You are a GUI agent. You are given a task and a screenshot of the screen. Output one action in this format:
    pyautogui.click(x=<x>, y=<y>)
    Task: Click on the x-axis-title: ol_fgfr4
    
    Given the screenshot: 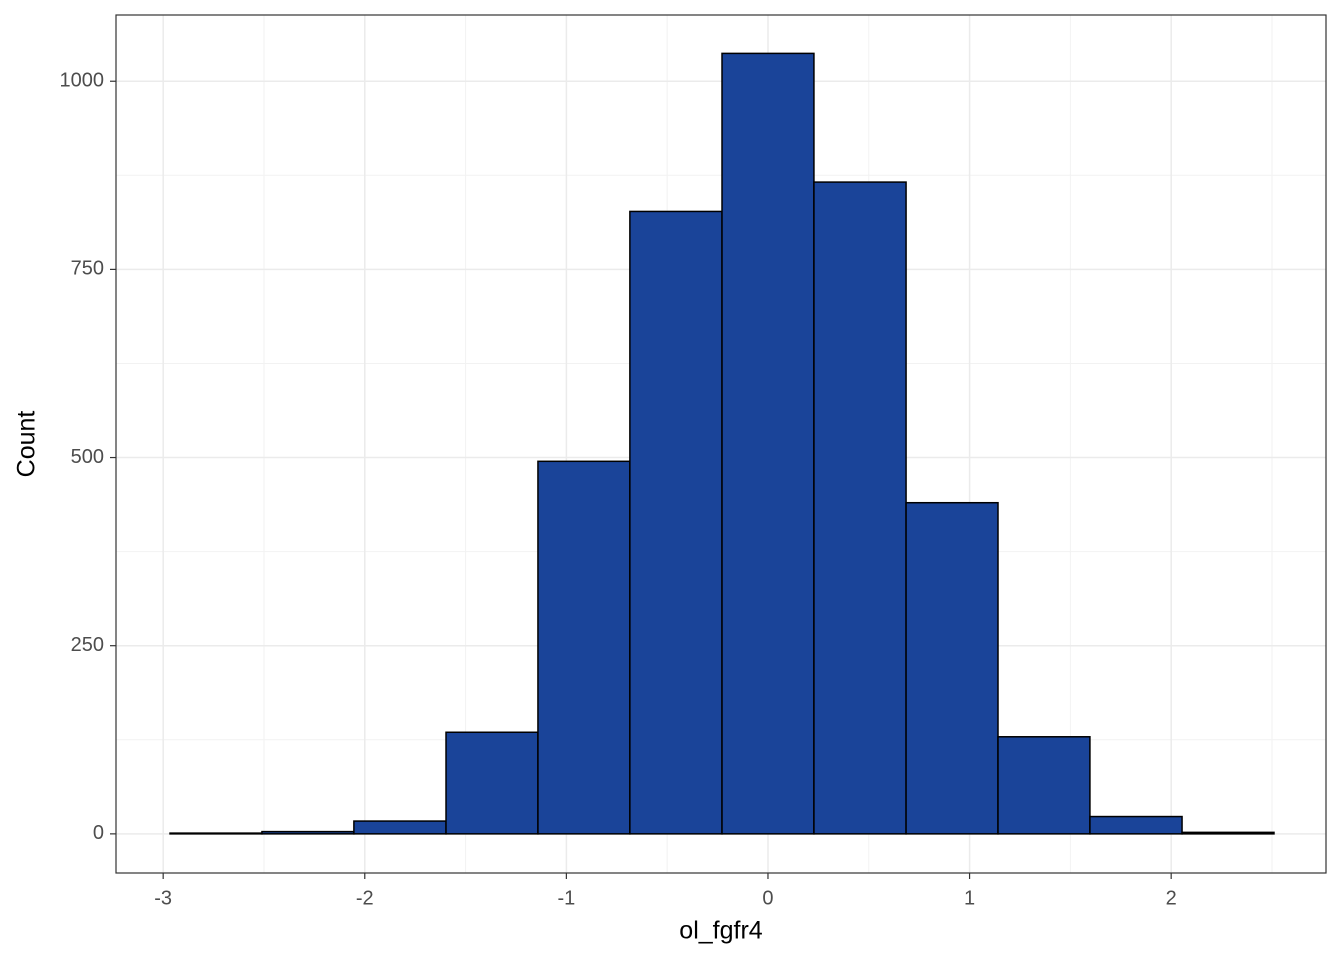 What is the action you would take?
    pyautogui.click(x=720, y=931)
    